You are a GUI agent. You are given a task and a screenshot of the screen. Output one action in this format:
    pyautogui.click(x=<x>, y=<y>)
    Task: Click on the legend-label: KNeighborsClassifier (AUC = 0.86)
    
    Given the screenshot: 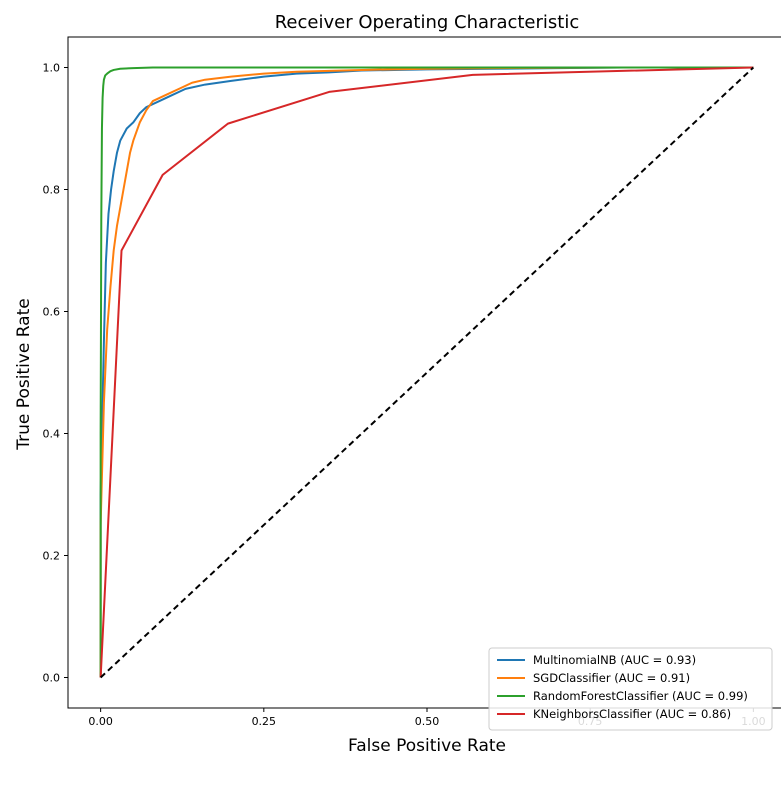 What is the action you would take?
    pyautogui.click(x=632, y=714)
    